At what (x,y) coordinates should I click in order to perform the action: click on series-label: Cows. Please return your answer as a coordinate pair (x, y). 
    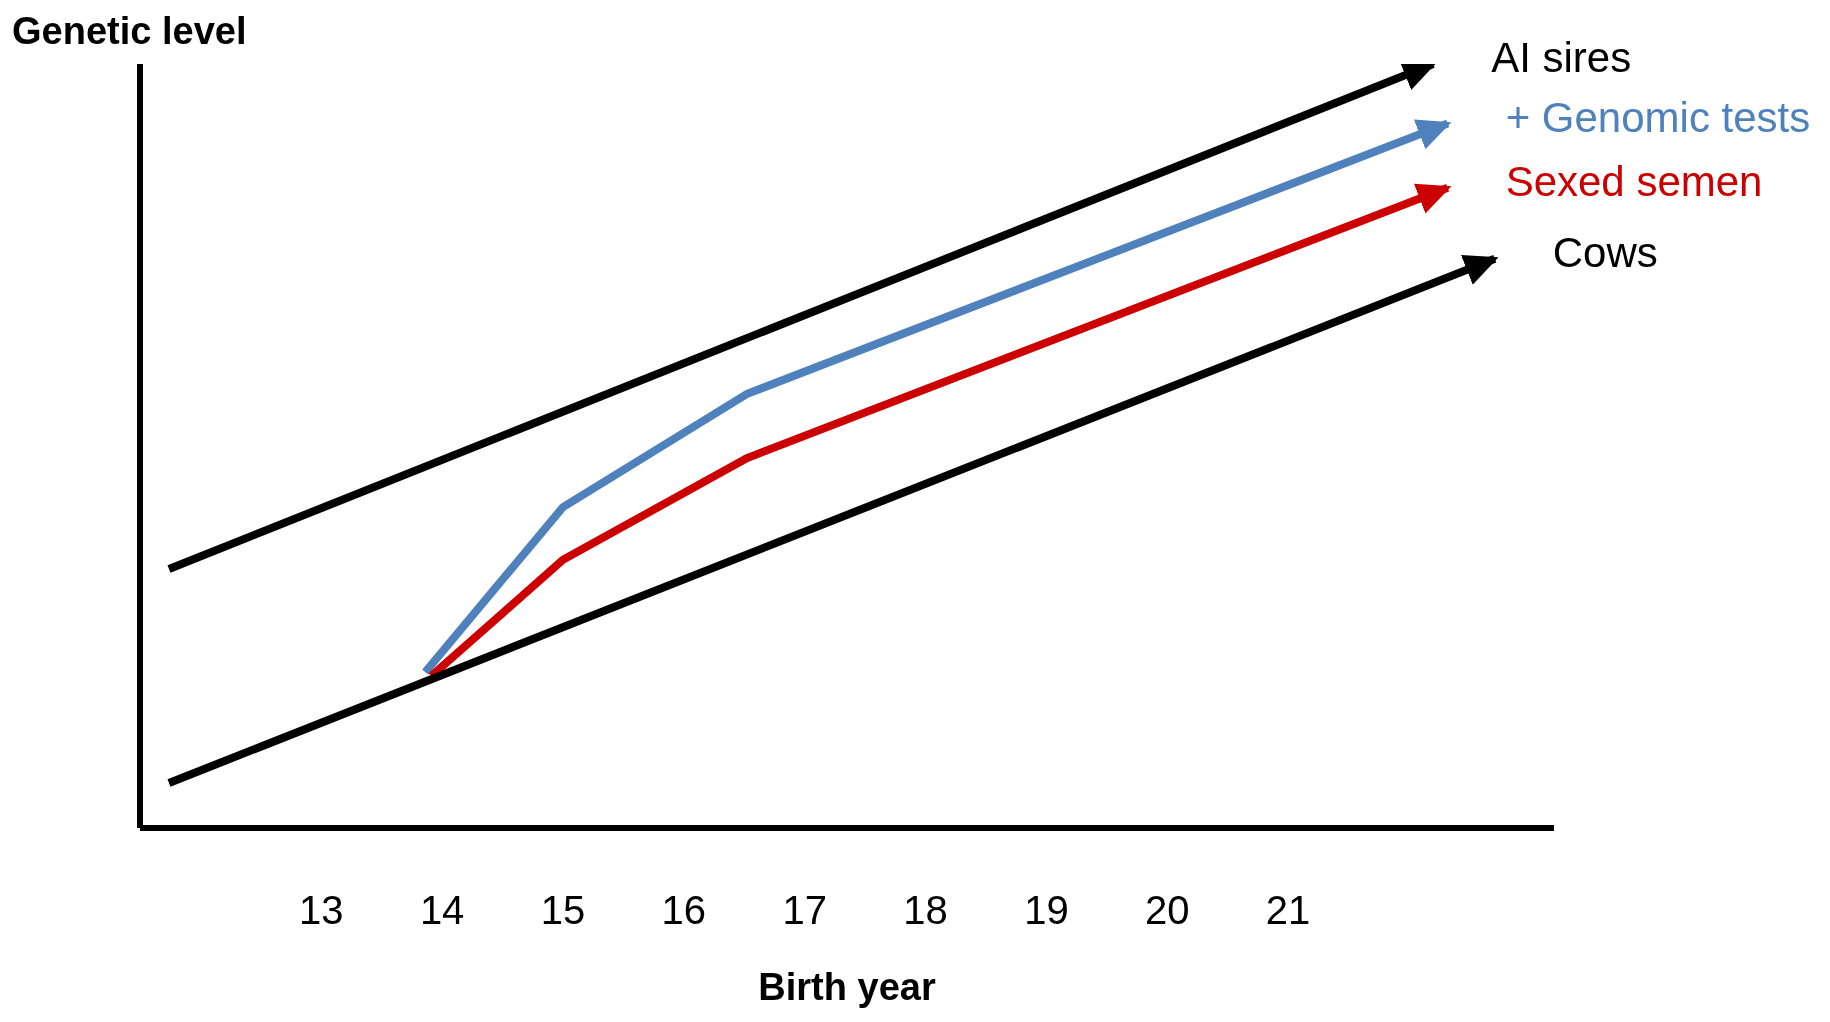
    Looking at the image, I should click on (1605, 252).